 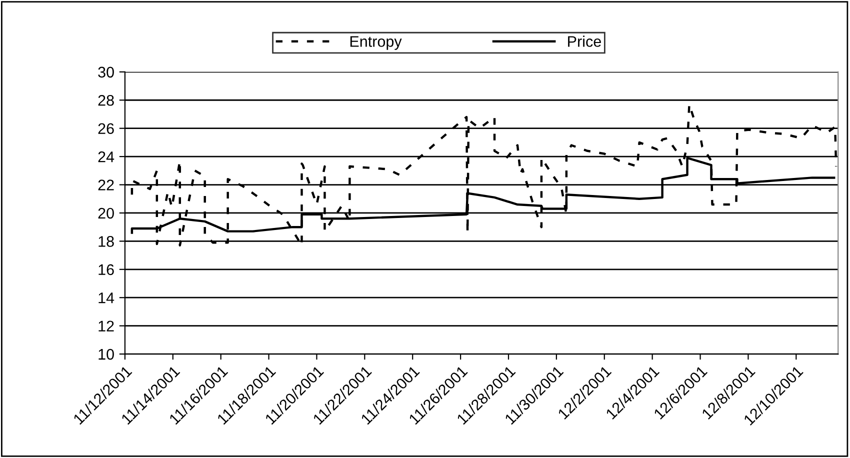 What do you see at coordinates (106, 213) in the screenshot?
I see `y-tick-label: 20` at bounding box center [106, 213].